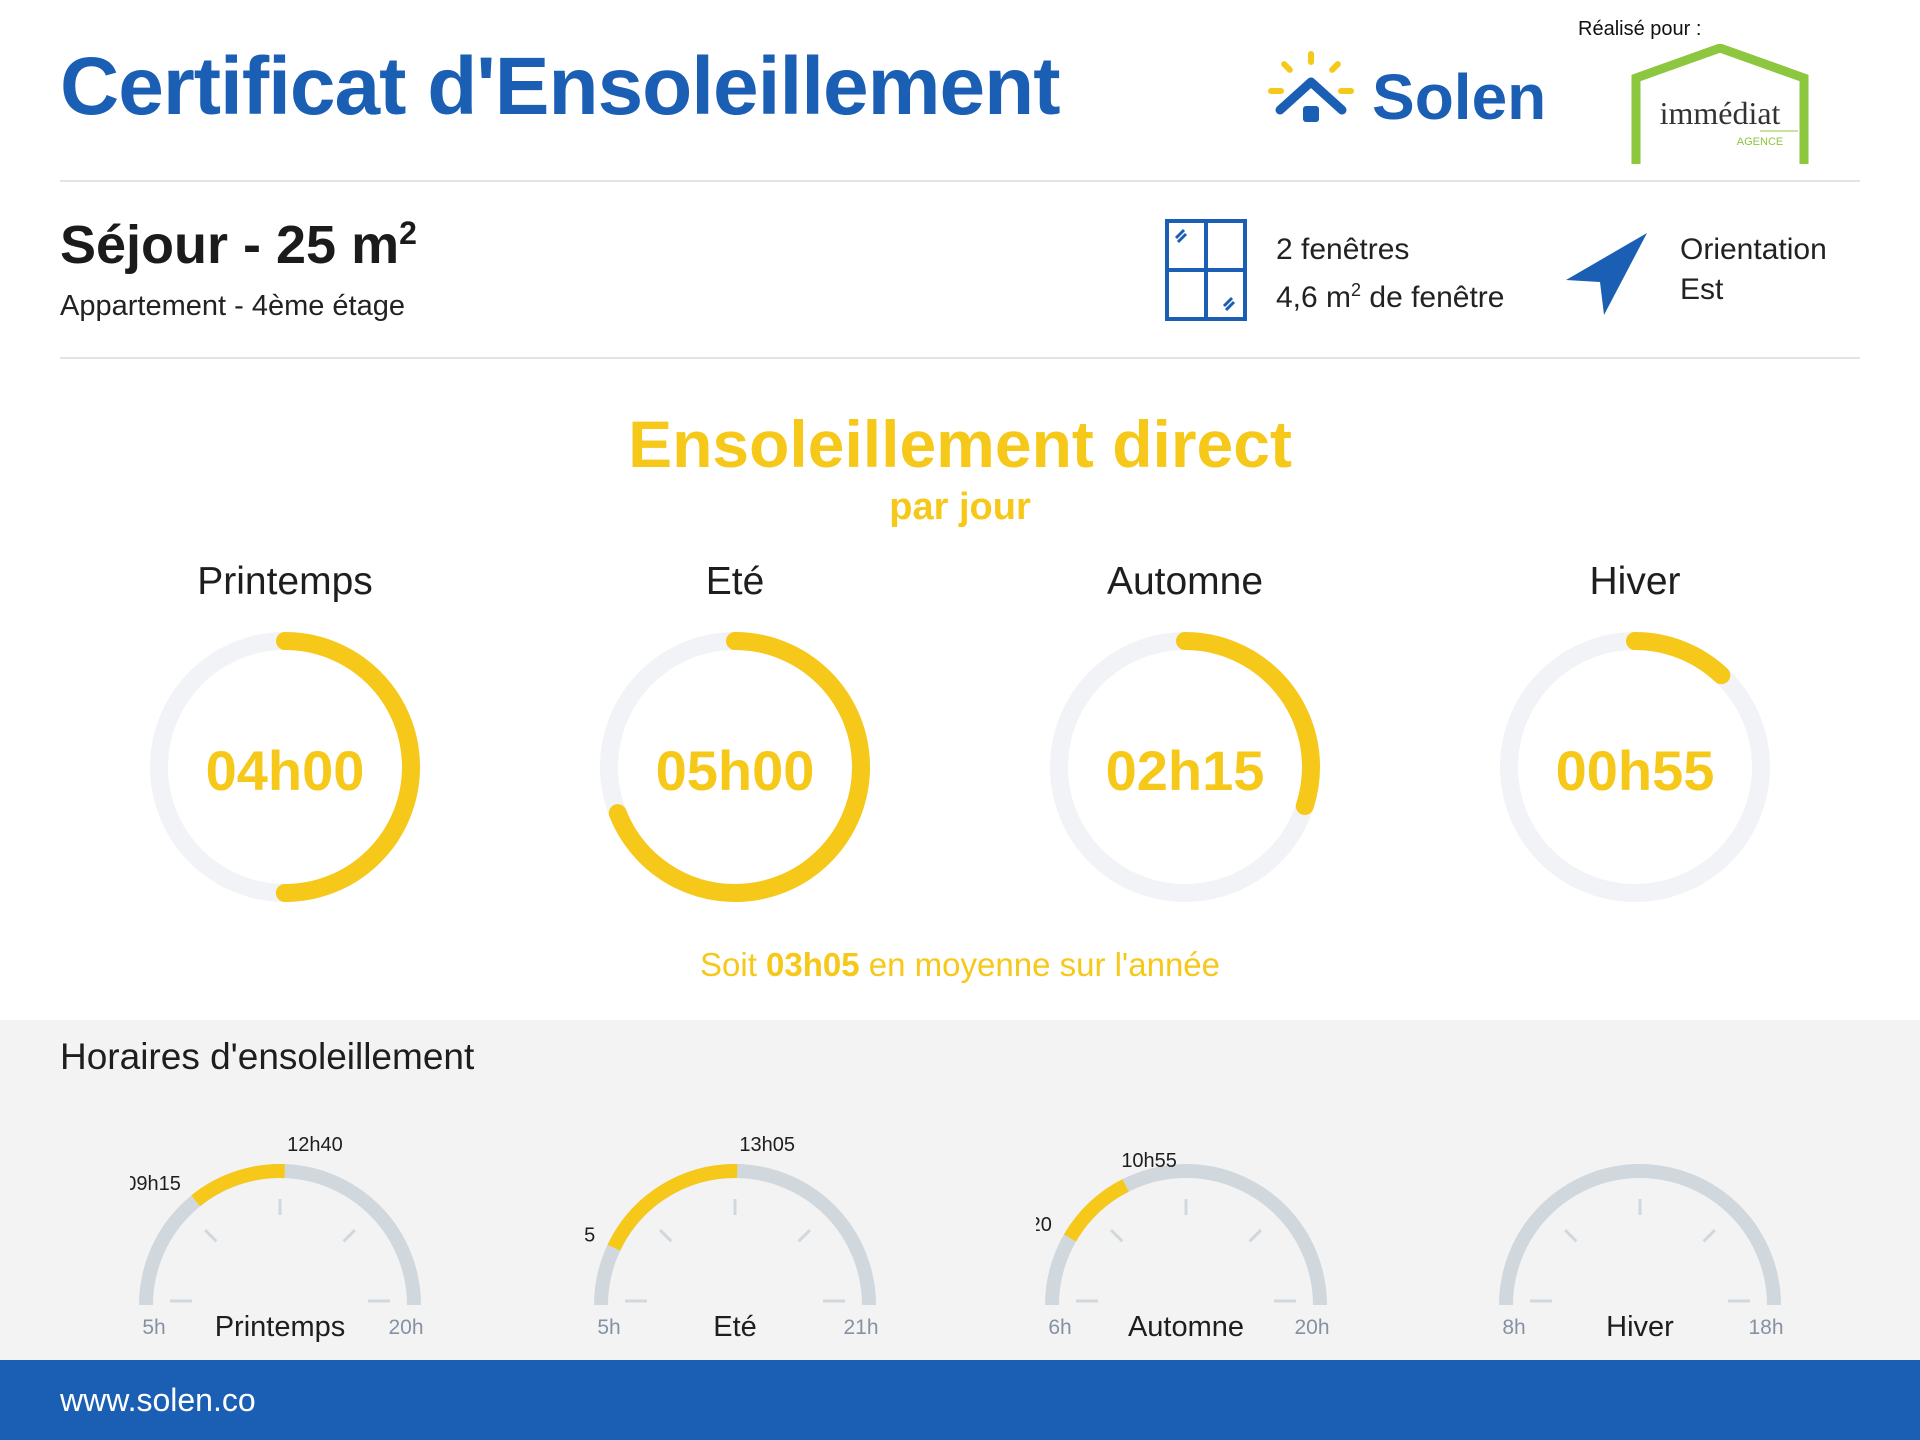 The height and width of the screenshot is (1440, 1920). I want to click on sunshine-ring-ete, so click(735, 767).